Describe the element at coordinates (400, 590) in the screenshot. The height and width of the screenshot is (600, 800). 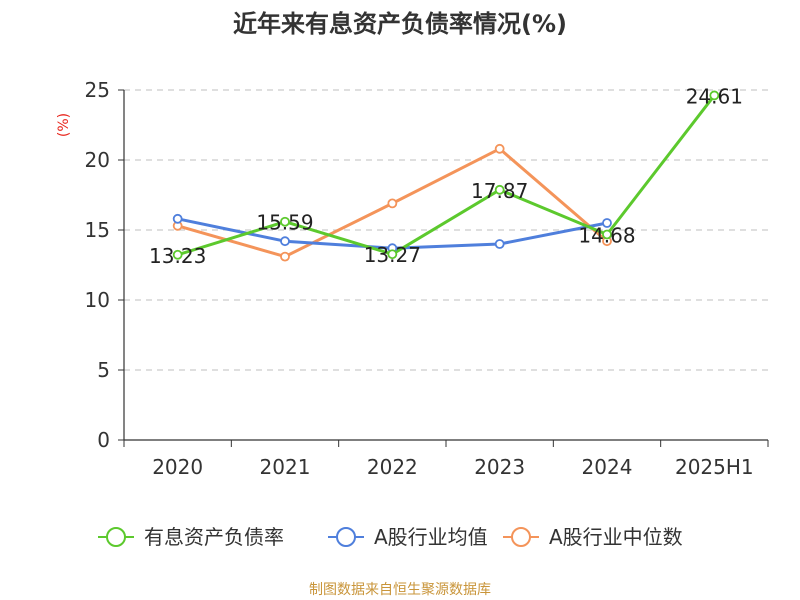
I see `source-note: 制图数据来自恒生聚源数据库` at that location.